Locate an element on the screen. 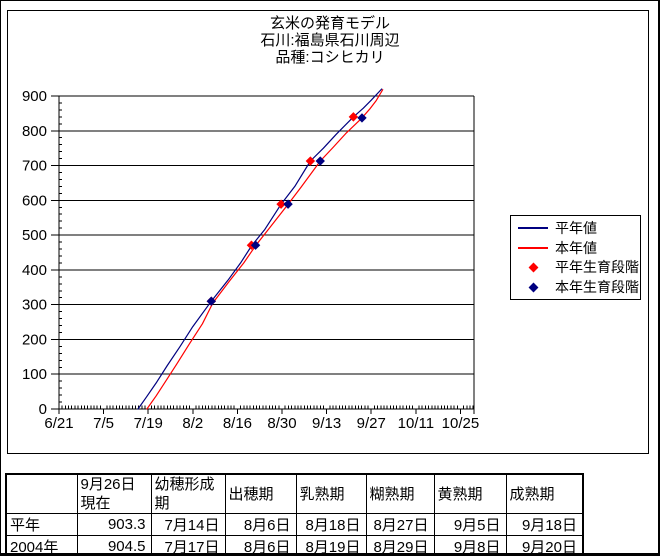 This screenshot has height=556, width=660. y-tick-label: 500 is located at coordinates (34, 235).